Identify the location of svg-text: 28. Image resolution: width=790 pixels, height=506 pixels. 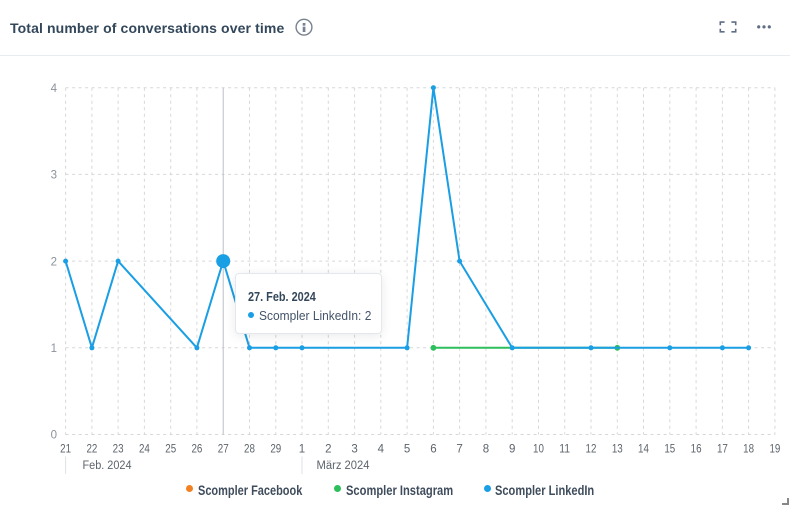
(249, 449).